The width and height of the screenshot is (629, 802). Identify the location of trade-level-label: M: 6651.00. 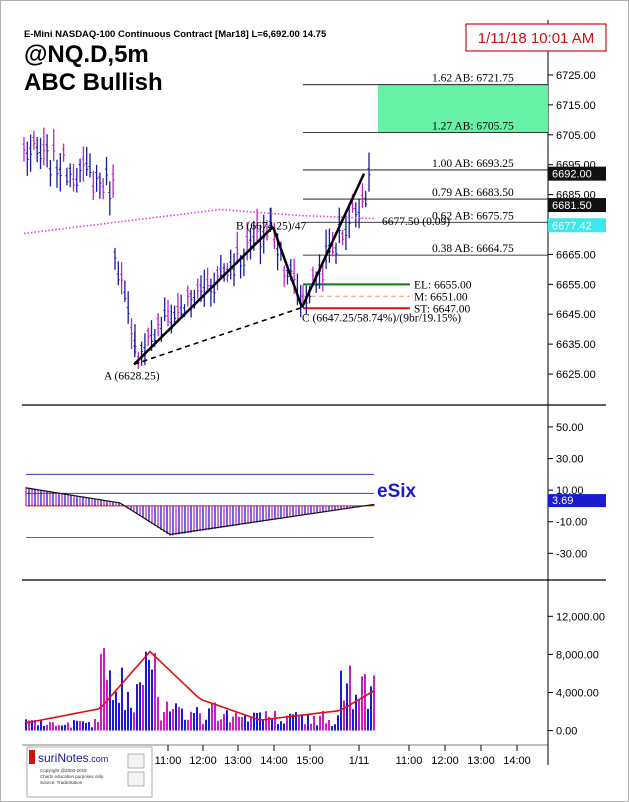
(441, 297).